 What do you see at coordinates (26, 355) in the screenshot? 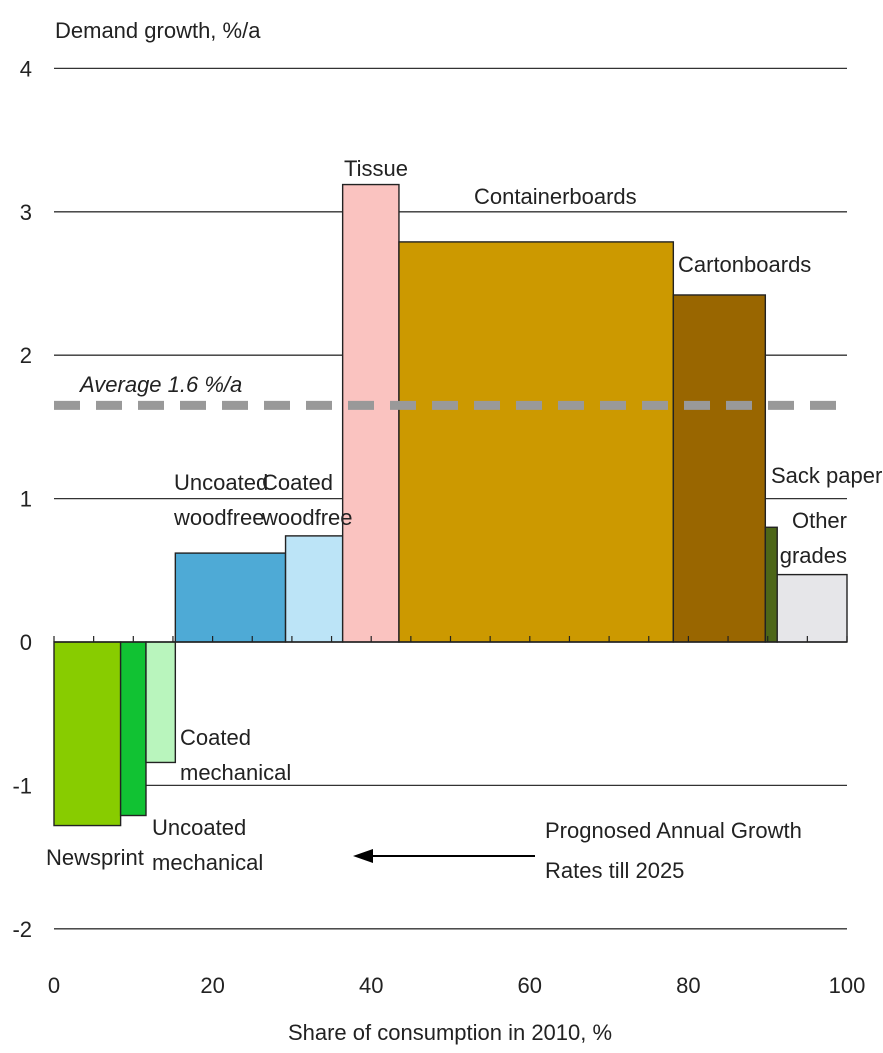
I see `y-tick-label: 2` at bounding box center [26, 355].